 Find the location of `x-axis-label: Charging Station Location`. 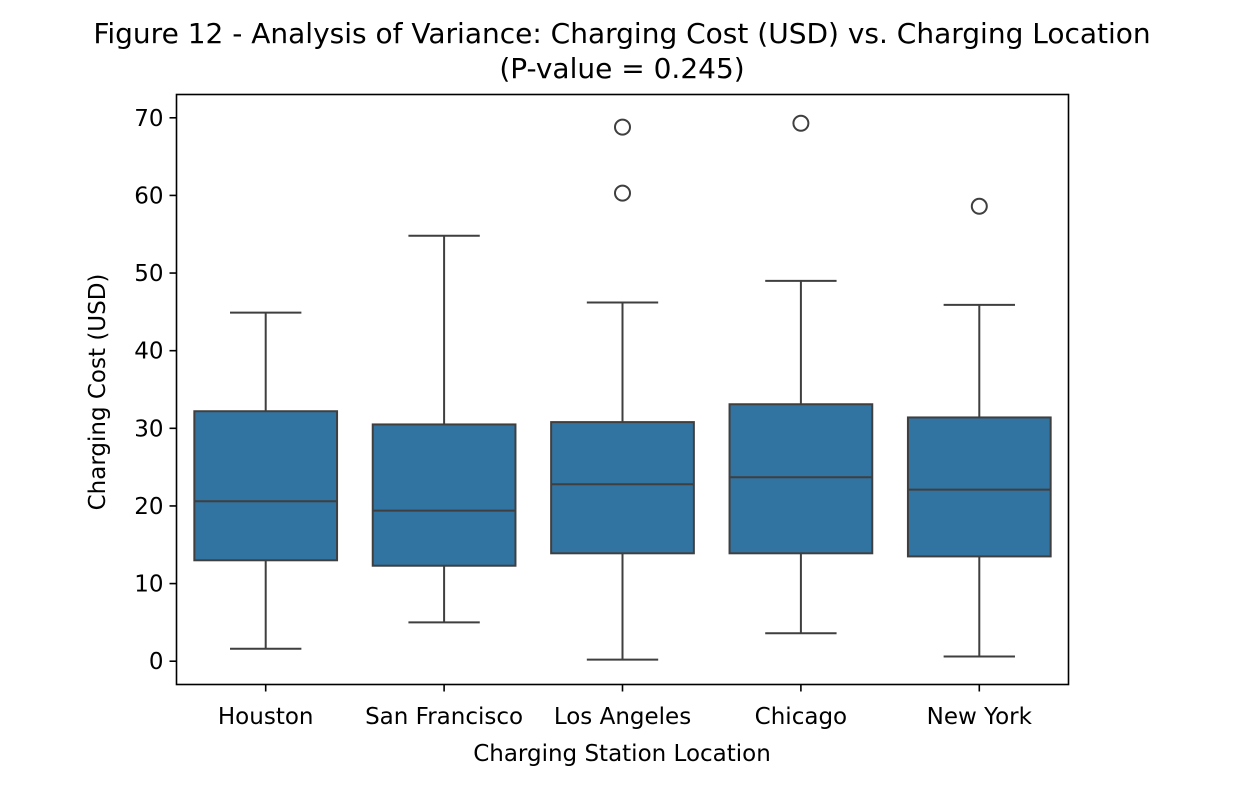

x-axis-label: Charging Station Location is located at coordinates (622, 754).